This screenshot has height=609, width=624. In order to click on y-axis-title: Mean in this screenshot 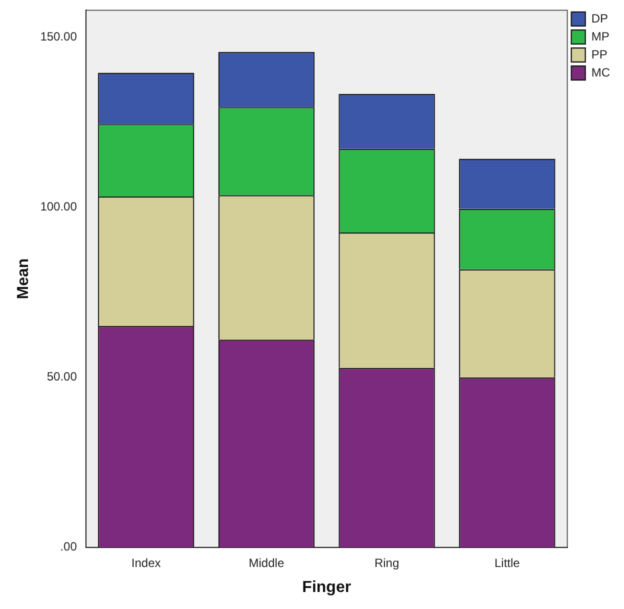, I will do `click(23, 279)`.